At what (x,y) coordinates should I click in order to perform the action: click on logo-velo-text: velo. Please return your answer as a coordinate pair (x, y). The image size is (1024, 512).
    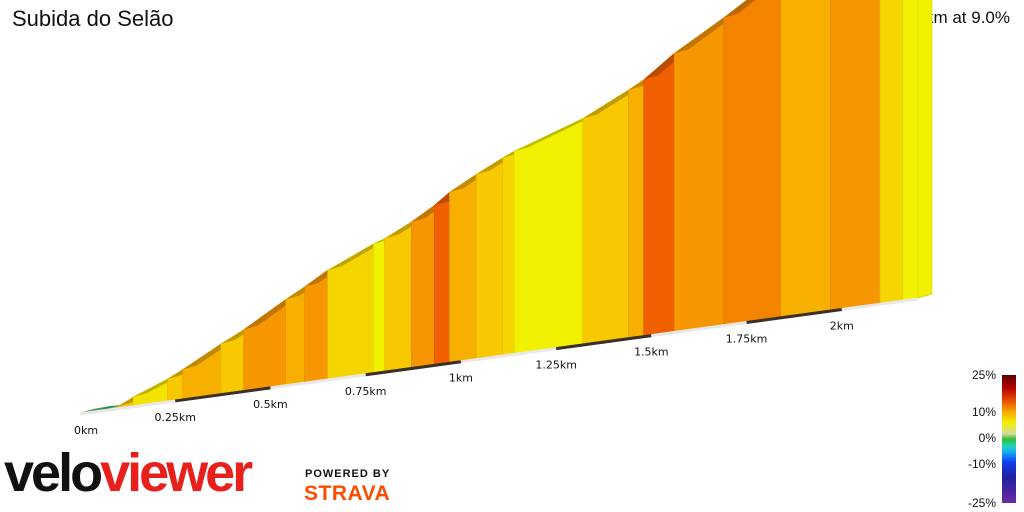
    Looking at the image, I should click on (53, 473).